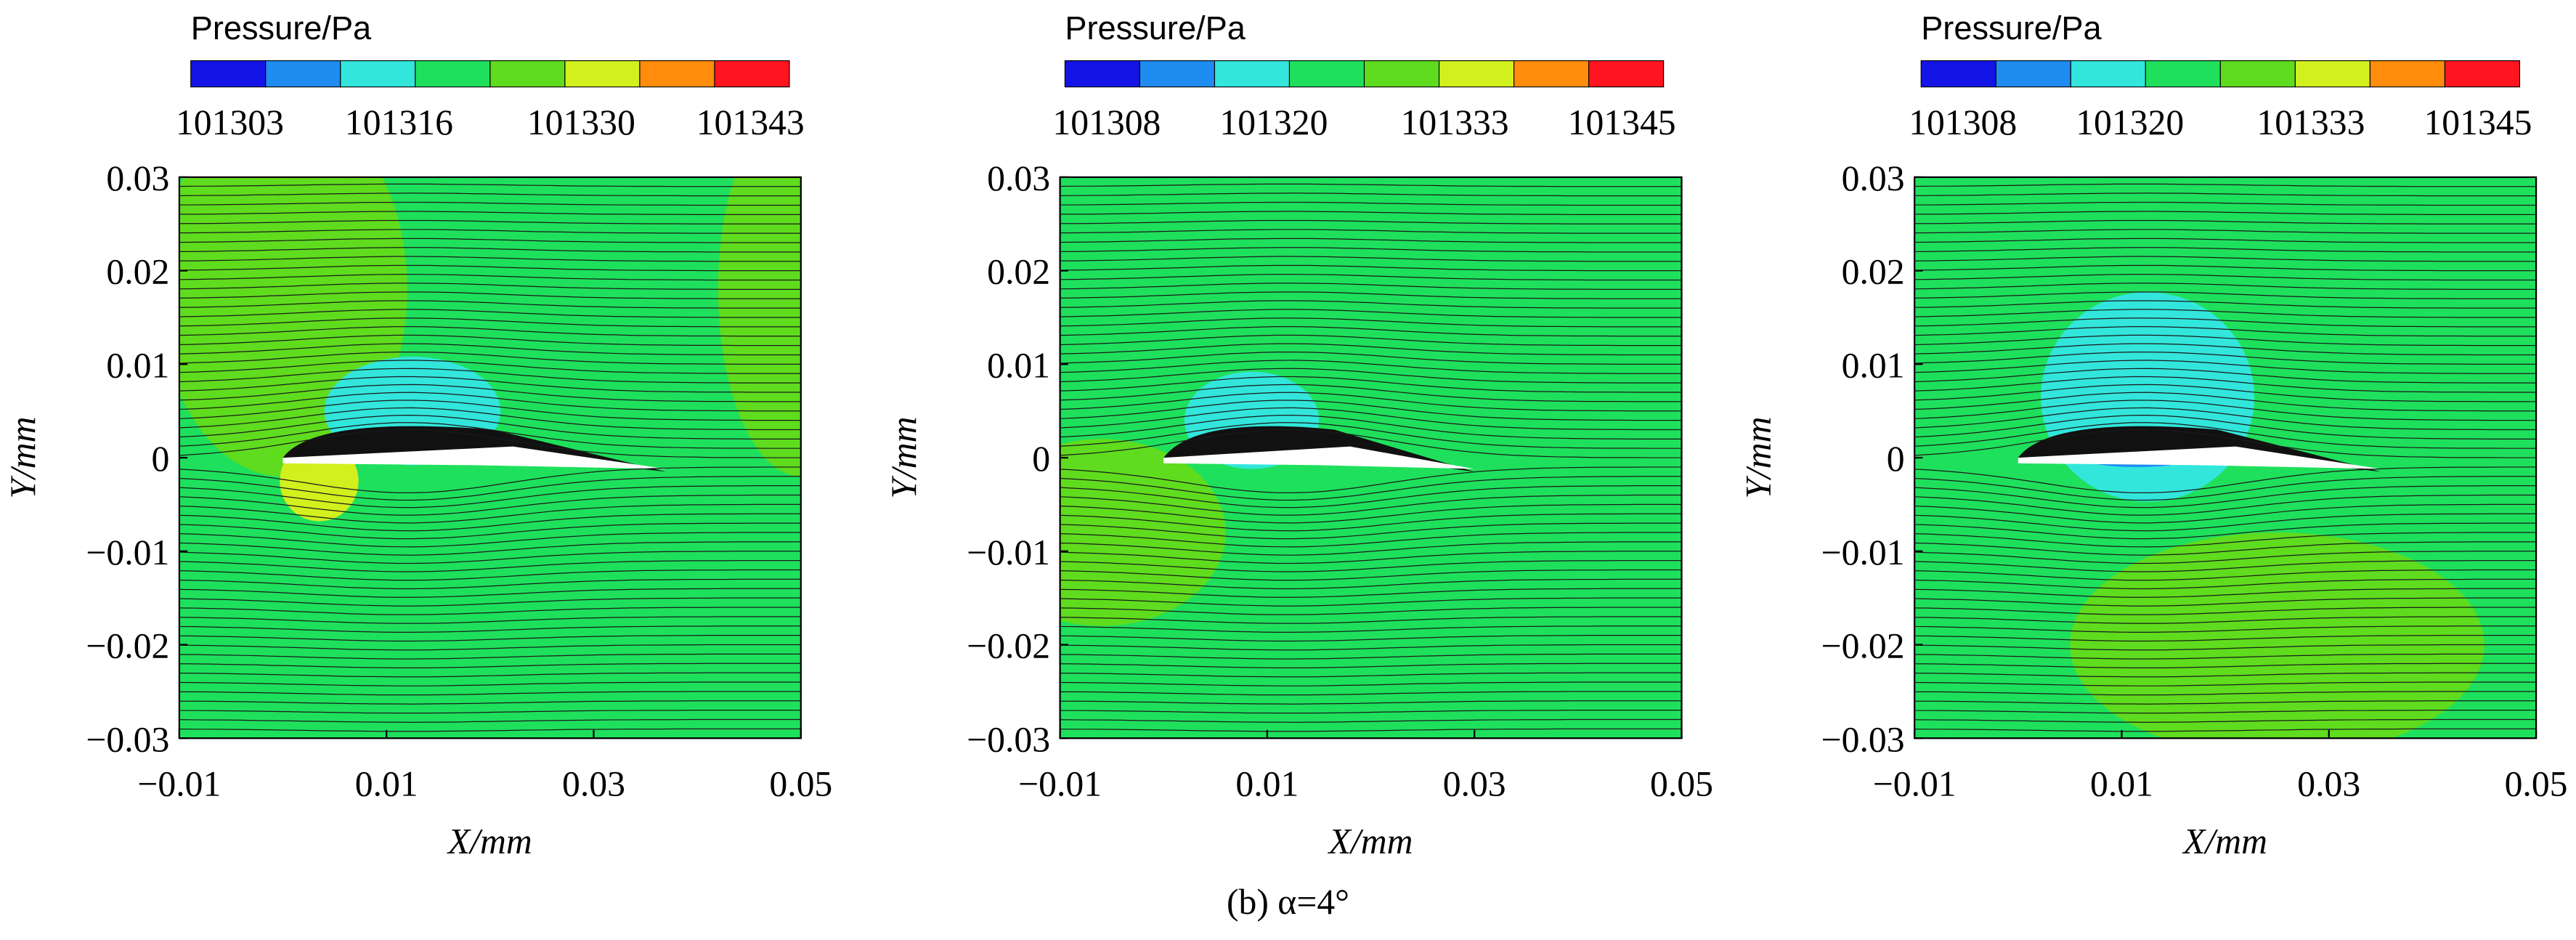 The image size is (2576, 940). I want to click on x-tick-label: 0.05, so click(2537, 783).